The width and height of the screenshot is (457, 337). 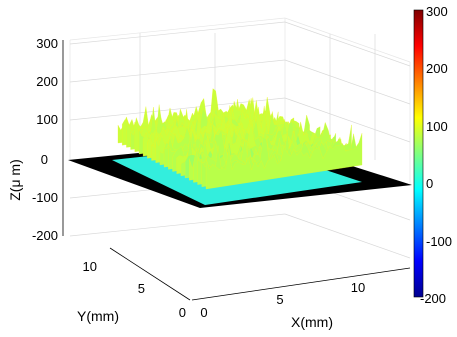 I want to click on z-axis-label: Z(μ m), so click(x=15, y=180).